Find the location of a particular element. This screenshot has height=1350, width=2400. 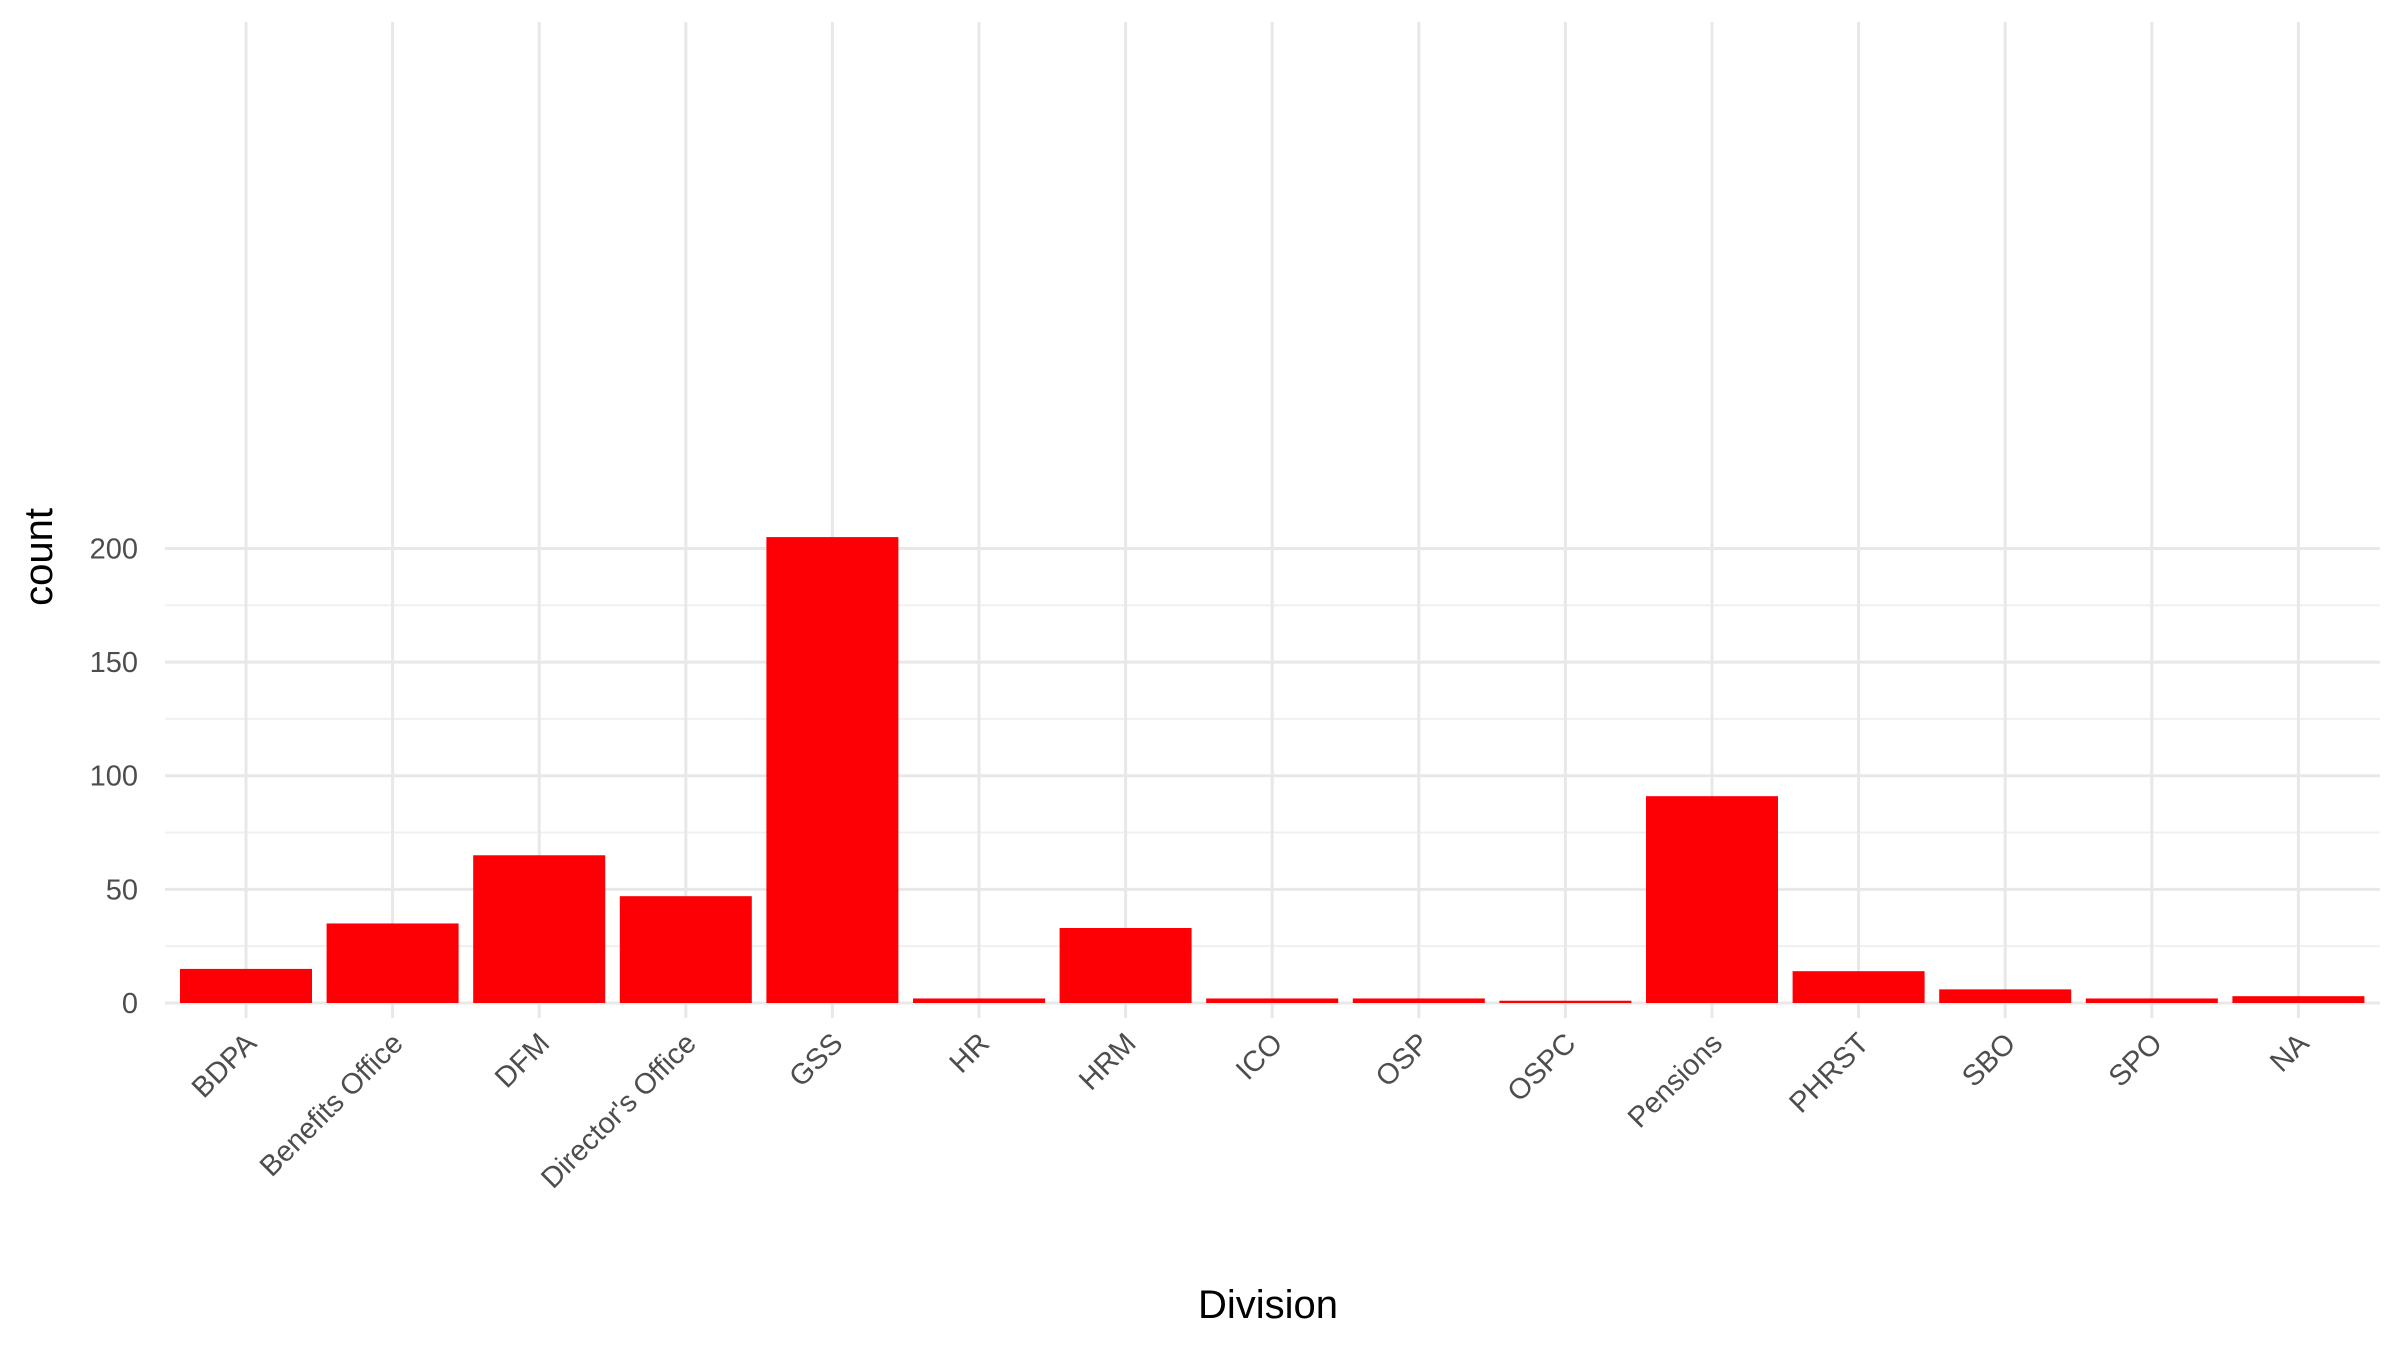

y-tick-label: 50 is located at coordinates (122, 890).